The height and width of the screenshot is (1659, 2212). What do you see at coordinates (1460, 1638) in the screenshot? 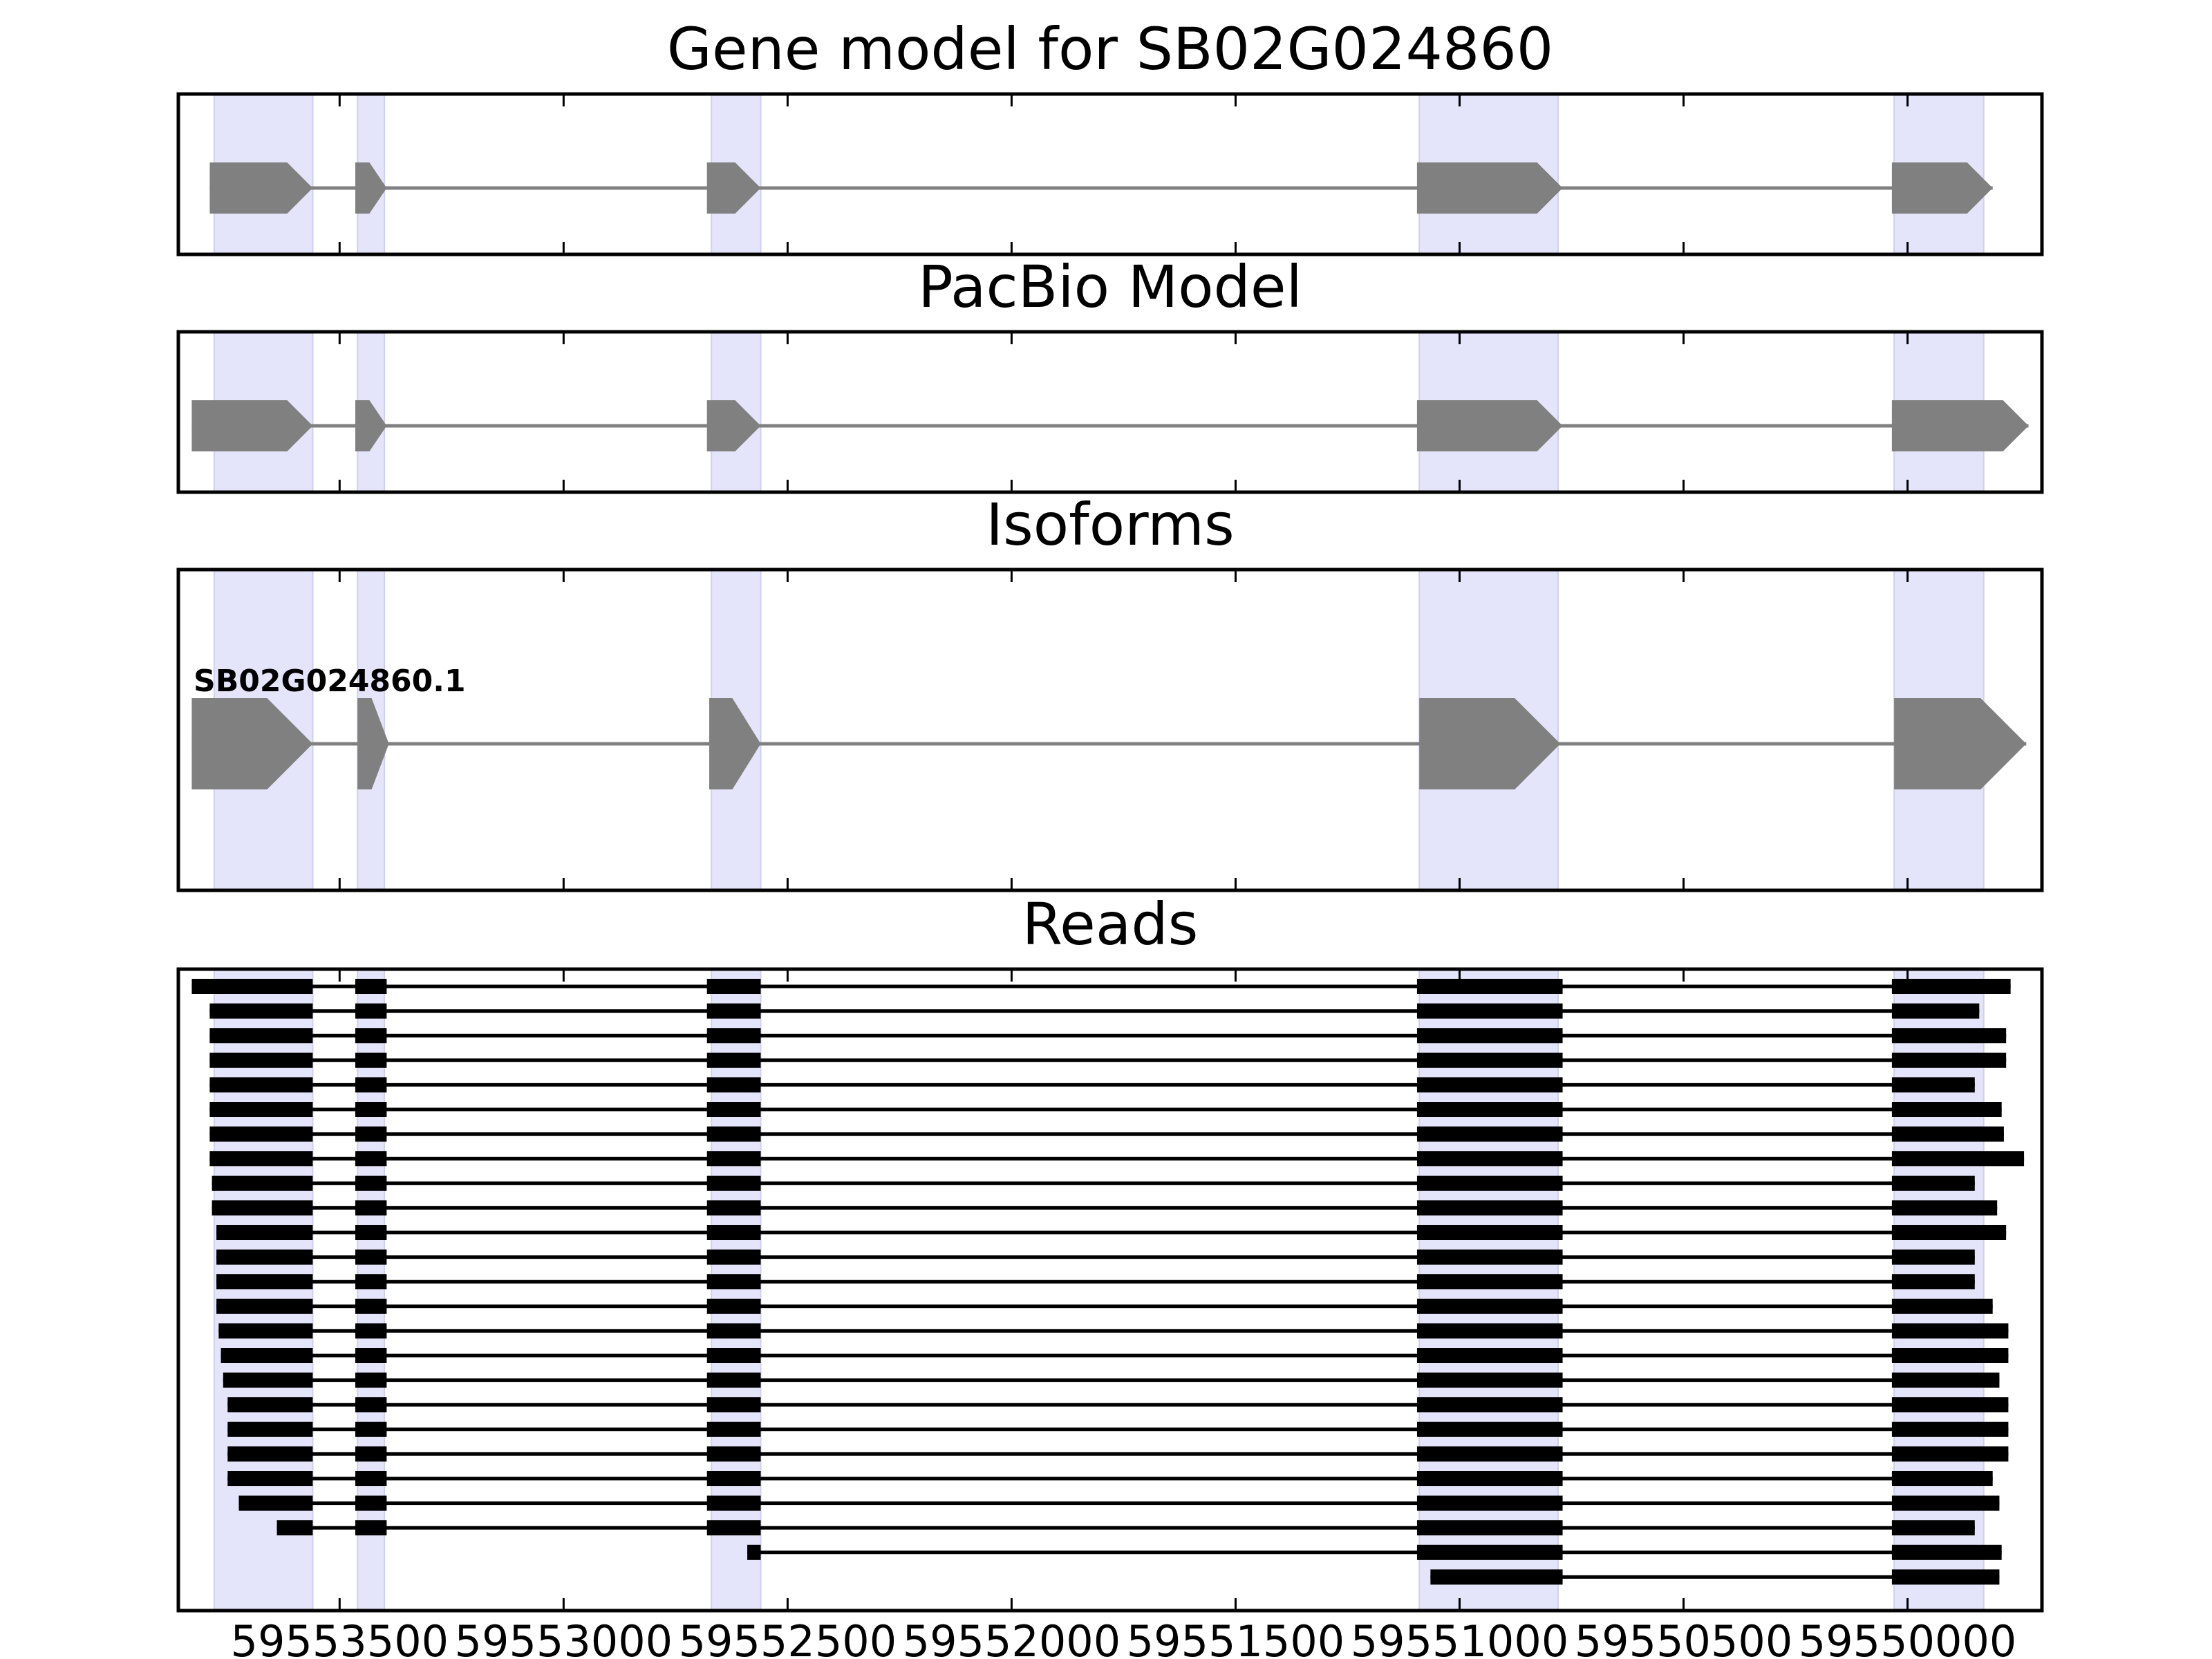
I see `x-tick-label: 59551000` at bounding box center [1460, 1638].